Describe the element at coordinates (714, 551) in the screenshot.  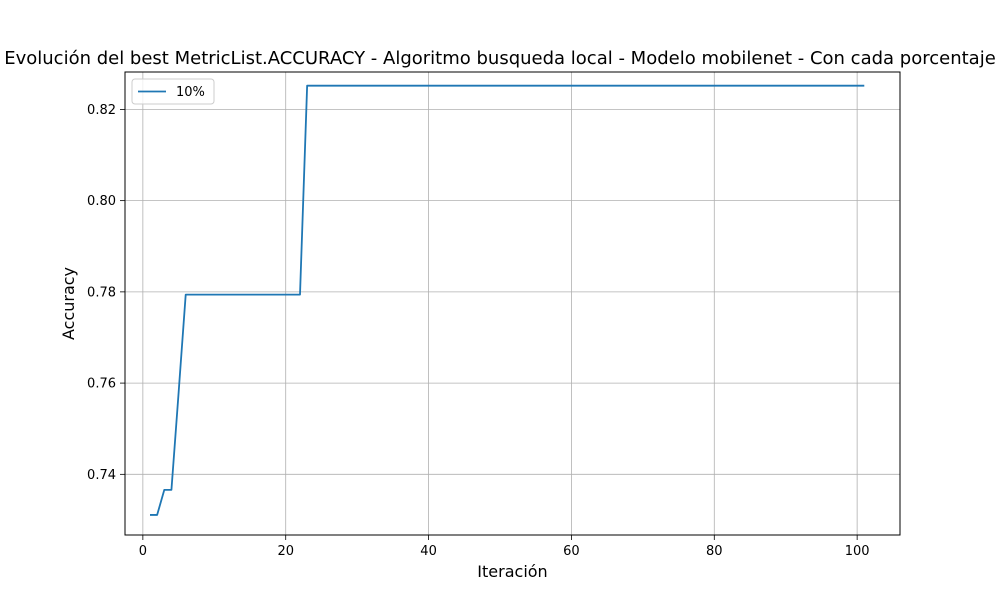
I see `x-tick-label: 80` at that location.